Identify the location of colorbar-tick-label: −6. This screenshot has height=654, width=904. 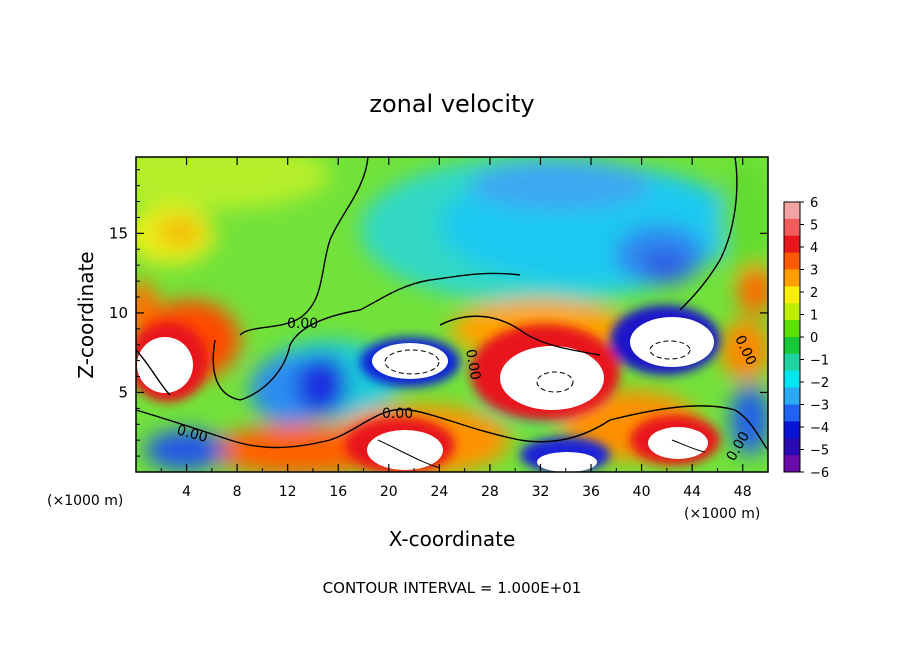
(819, 473).